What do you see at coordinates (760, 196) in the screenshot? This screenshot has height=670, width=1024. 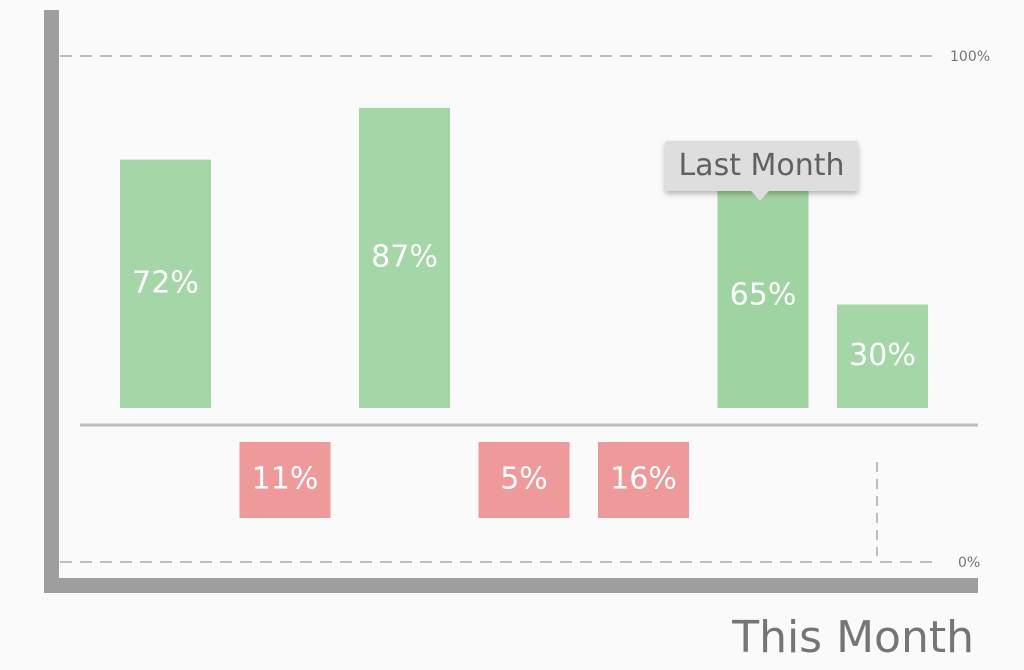 I see `tooltip-arrow` at bounding box center [760, 196].